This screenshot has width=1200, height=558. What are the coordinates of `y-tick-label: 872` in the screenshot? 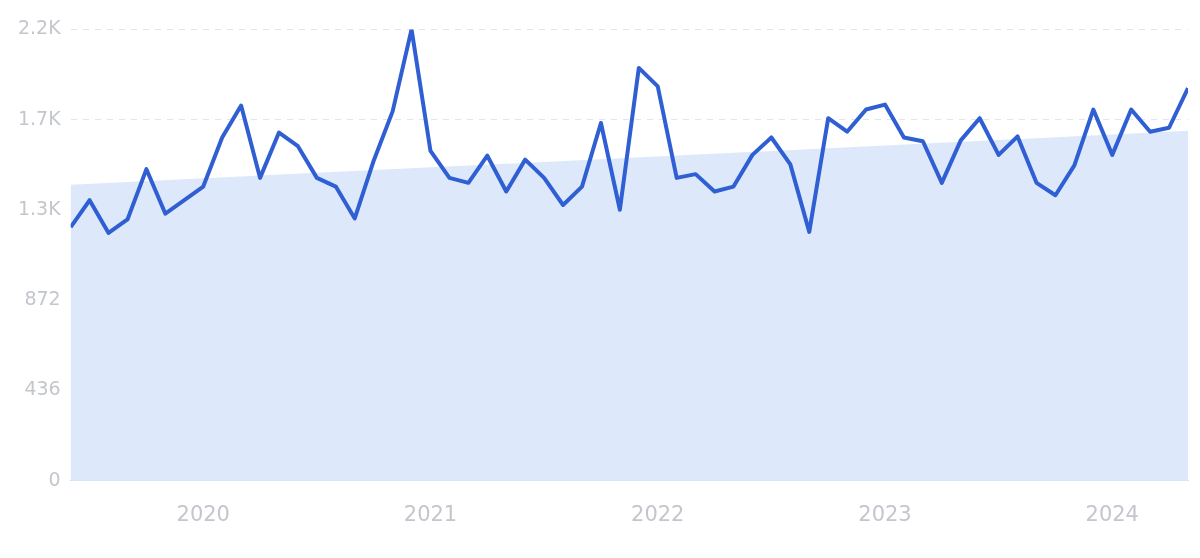 It's located at (42, 298).